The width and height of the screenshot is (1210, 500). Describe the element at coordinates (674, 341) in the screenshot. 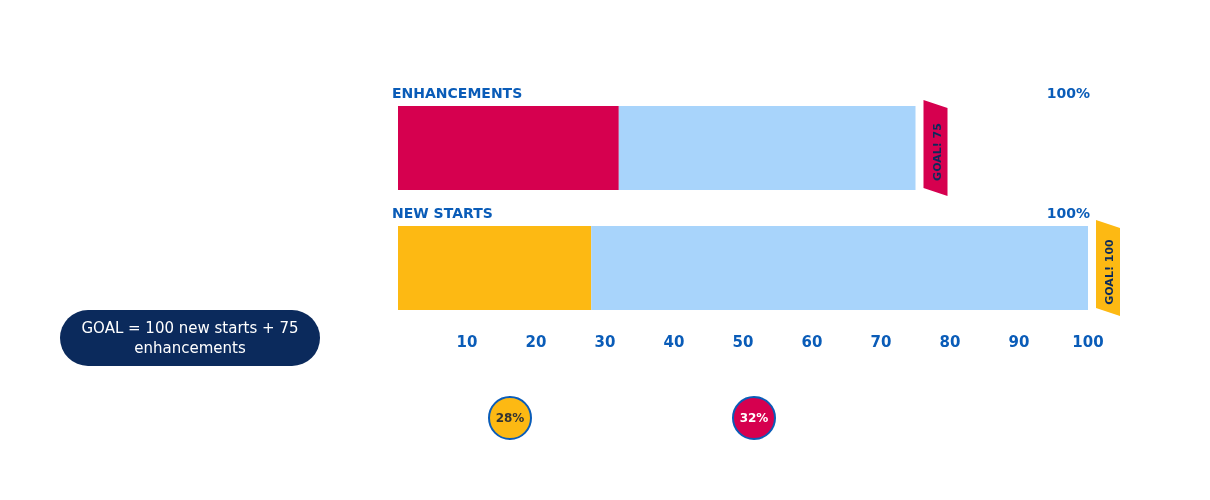

I see `x-tick-label: 40` at that location.